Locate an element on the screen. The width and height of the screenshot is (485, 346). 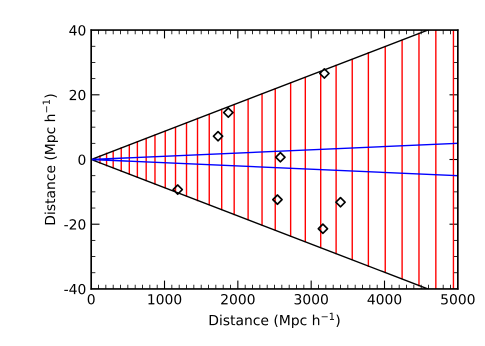
y-axis-title: Distance (Mpc h$^{−1}$) is located at coordinates (50, 159).